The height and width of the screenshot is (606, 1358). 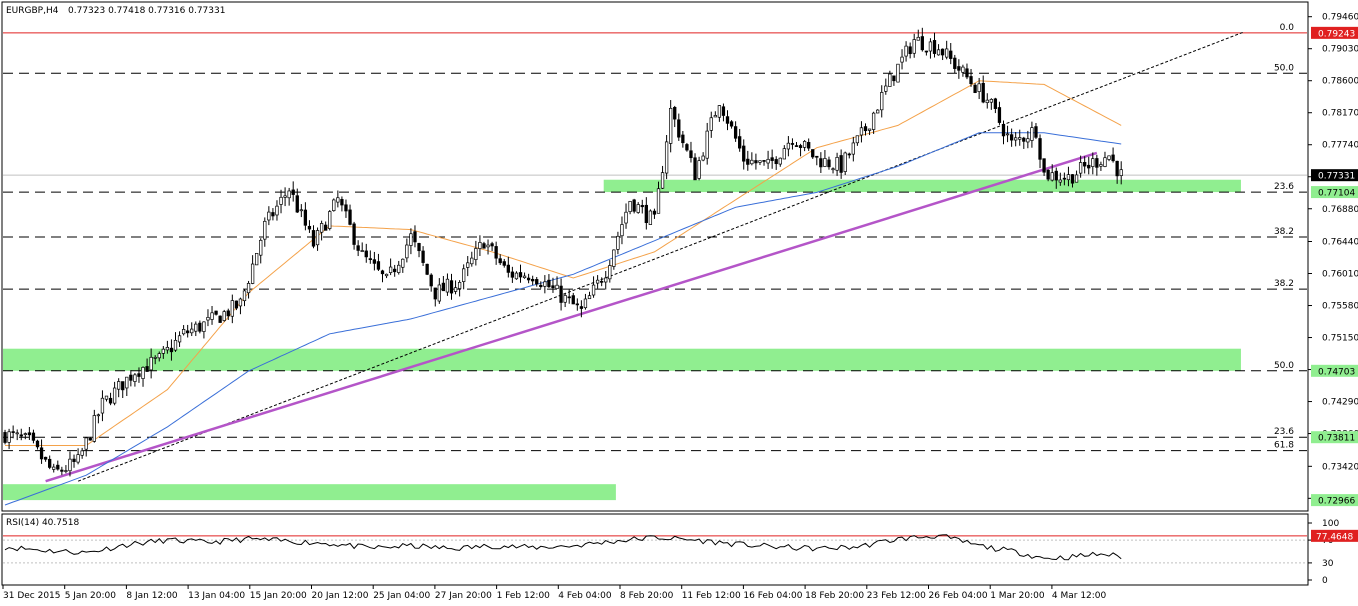 What do you see at coordinates (1340, 403) in the screenshot?
I see `price-tick-label: 0.74290` at bounding box center [1340, 403].